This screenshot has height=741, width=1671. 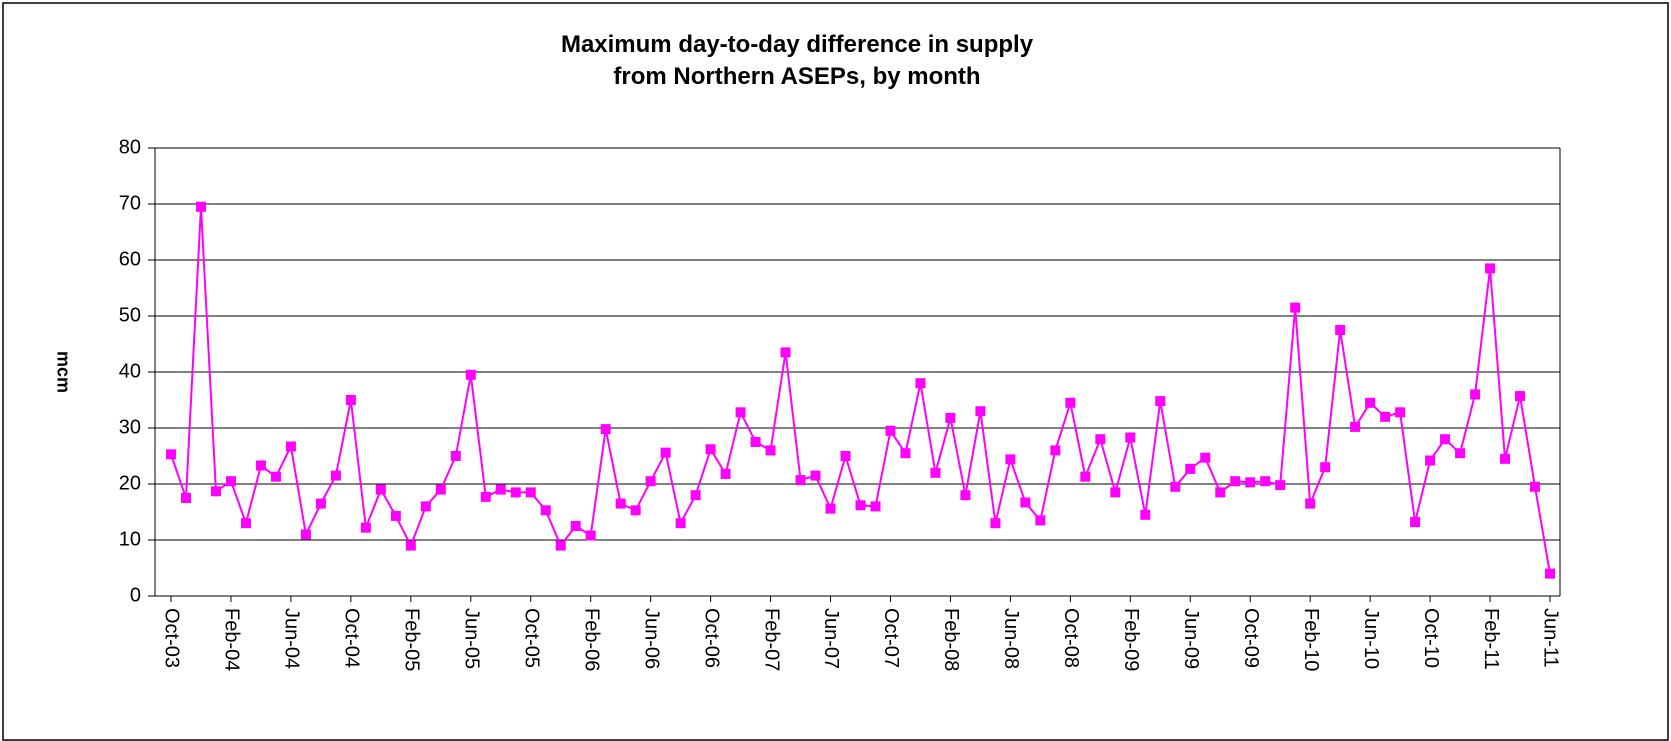 I want to click on y-tick-label: 50, so click(x=130, y=315).